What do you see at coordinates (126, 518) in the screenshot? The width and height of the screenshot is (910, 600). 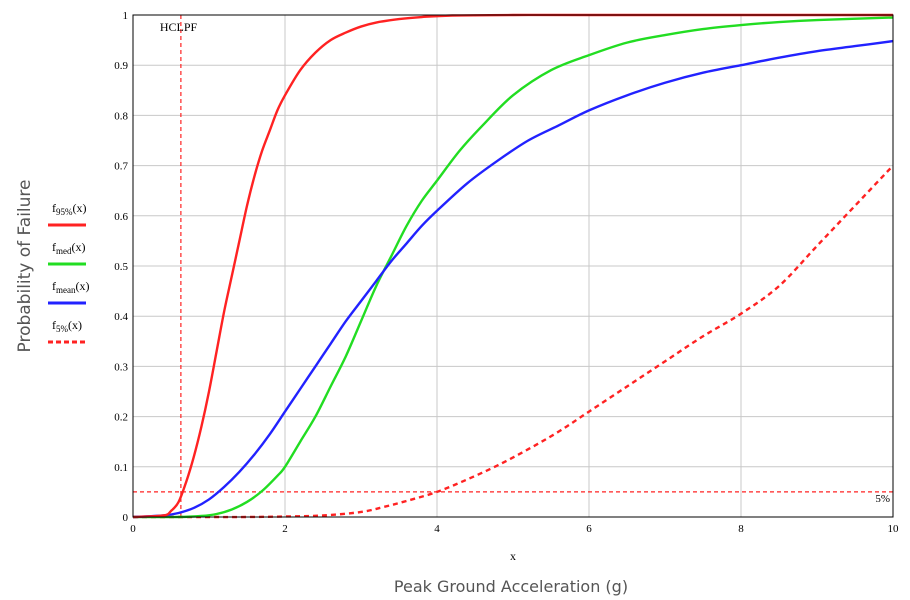 I see `y-tick-label: 0` at bounding box center [126, 518].